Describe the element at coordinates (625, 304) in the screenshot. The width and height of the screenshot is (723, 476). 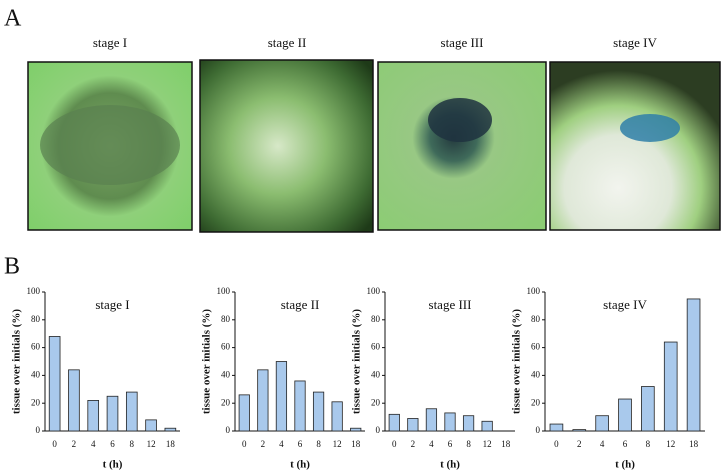
I see `chart-title: stage IV` at that location.